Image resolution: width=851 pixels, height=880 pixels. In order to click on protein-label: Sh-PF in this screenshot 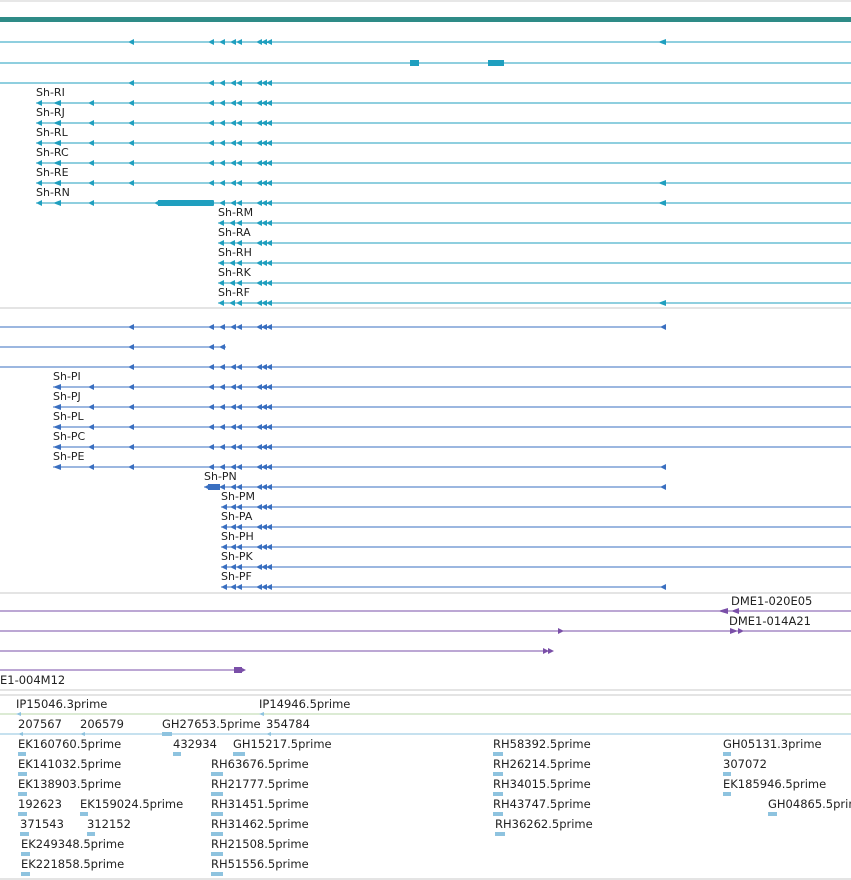, I will do `click(236, 576)`.